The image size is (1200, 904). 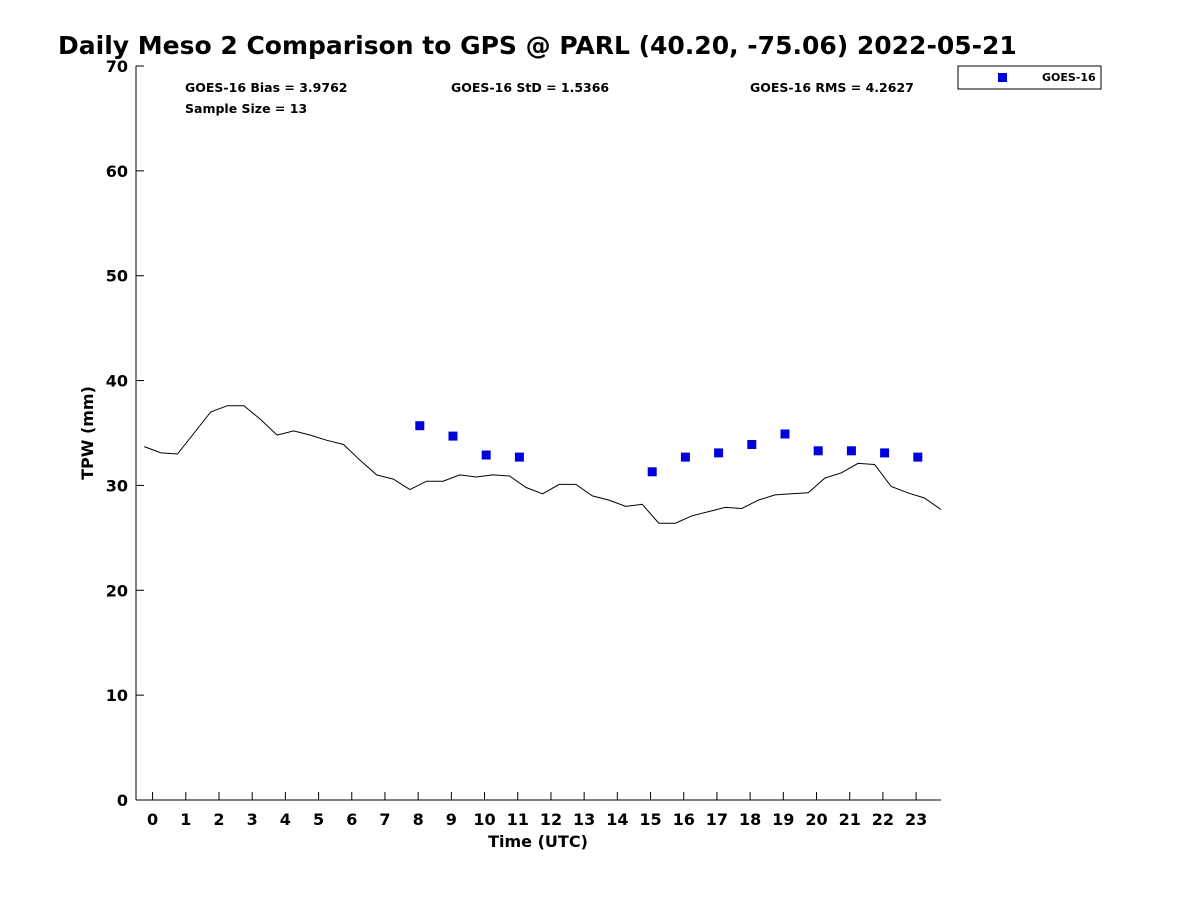 I want to click on gps-series, so click(x=543, y=464).